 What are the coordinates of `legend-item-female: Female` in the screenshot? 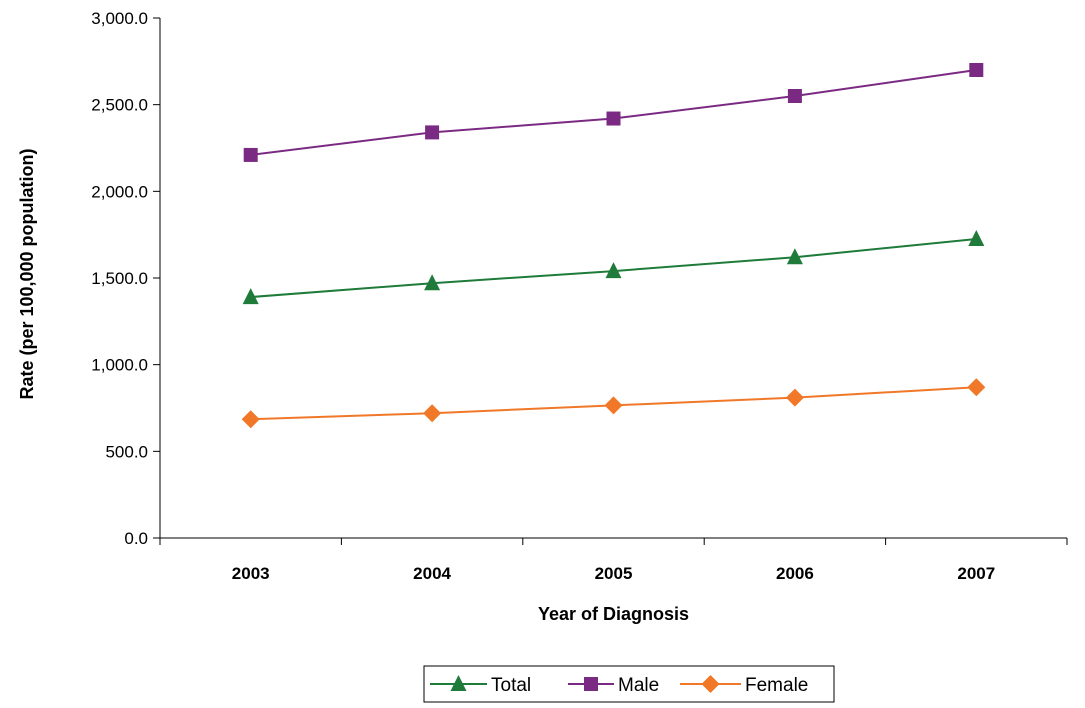 It's located at (744, 685).